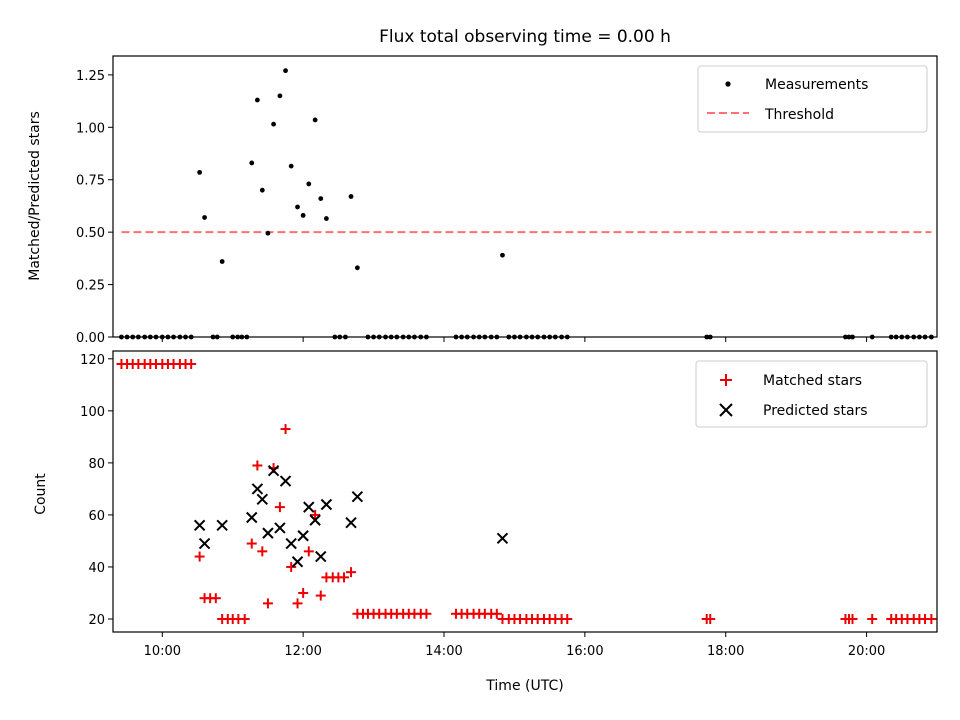 The height and width of the screenshot is (720, 960). I want to click on bottom-ytick-label: 40, so click(96, 568).